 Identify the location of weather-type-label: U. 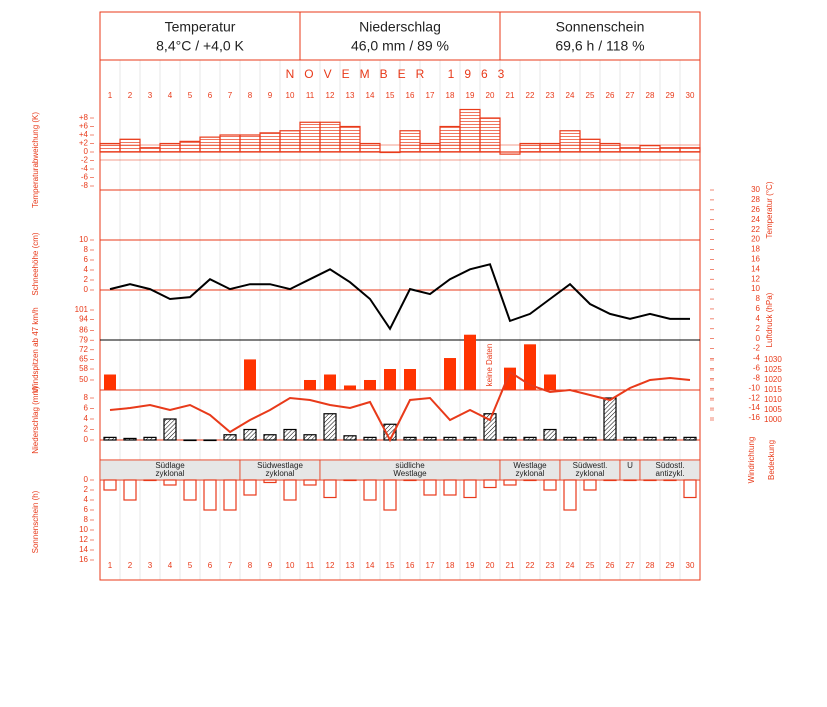
(630, 465).